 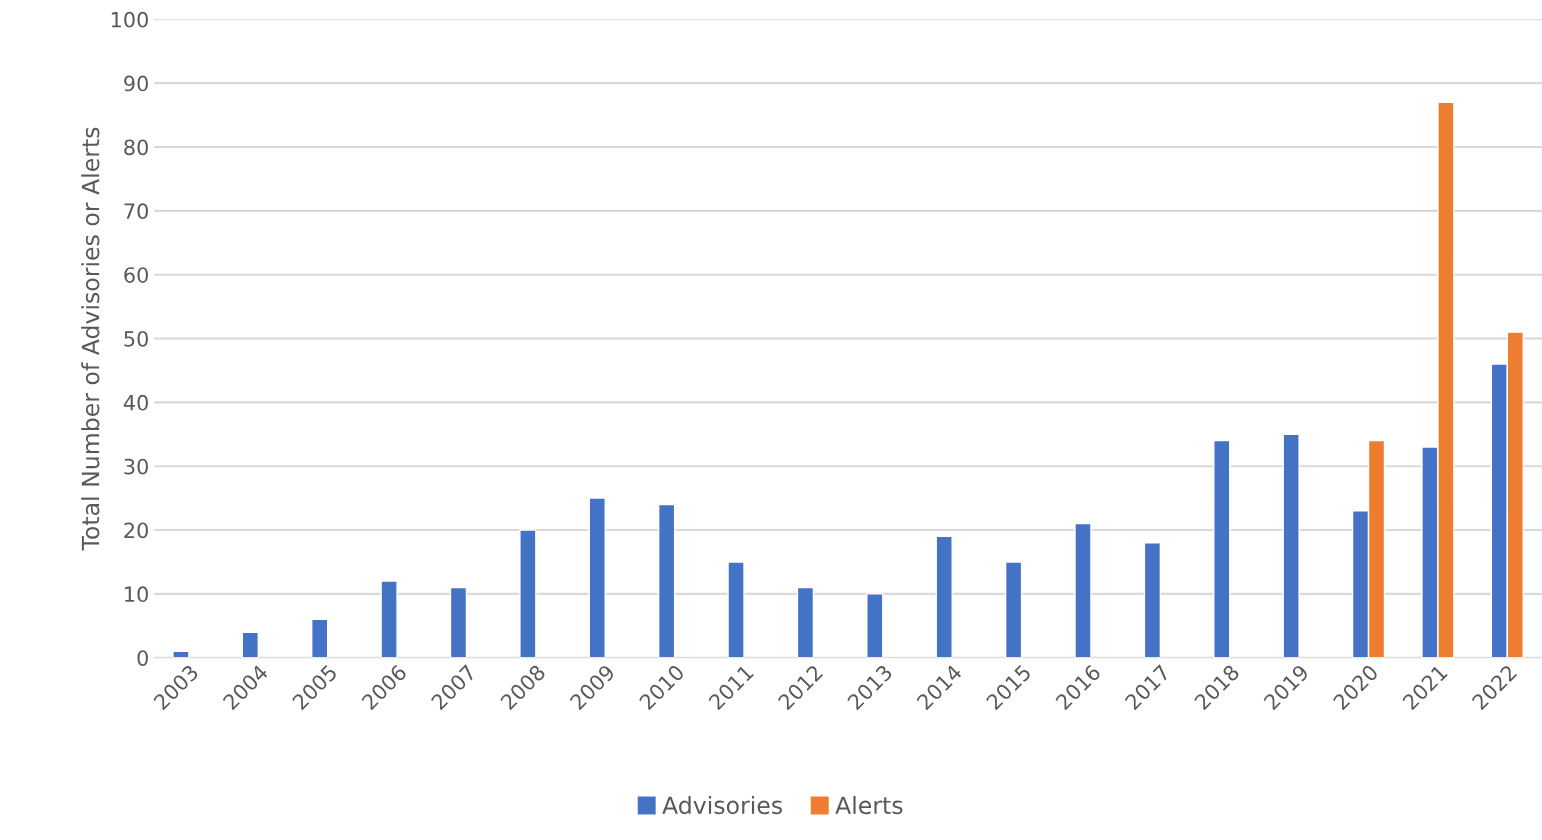 What do you see at coordinates (90, 339) in the screenshot?
I see `y-axis-title: Total Number of Advisories or Alerts` at bounding box center [90, 339].